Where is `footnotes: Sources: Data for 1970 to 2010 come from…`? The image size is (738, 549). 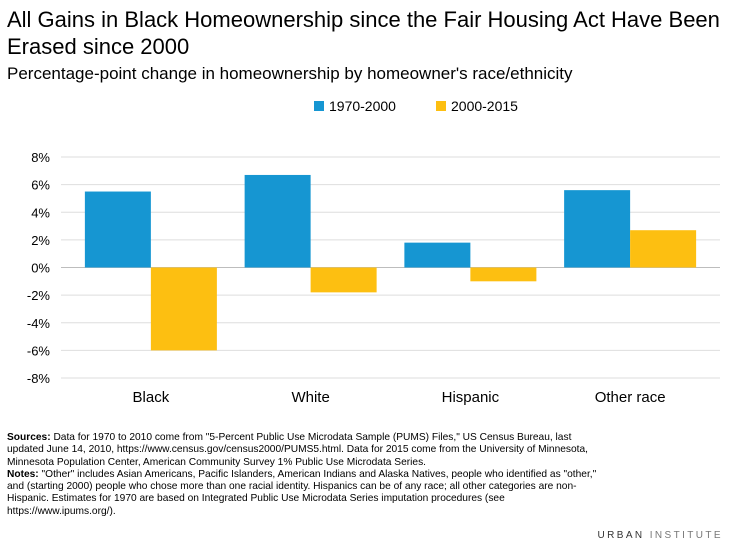
footnotes: Sources: Data for 1970 to 2010 come from… is located at coordinates (302, 475).